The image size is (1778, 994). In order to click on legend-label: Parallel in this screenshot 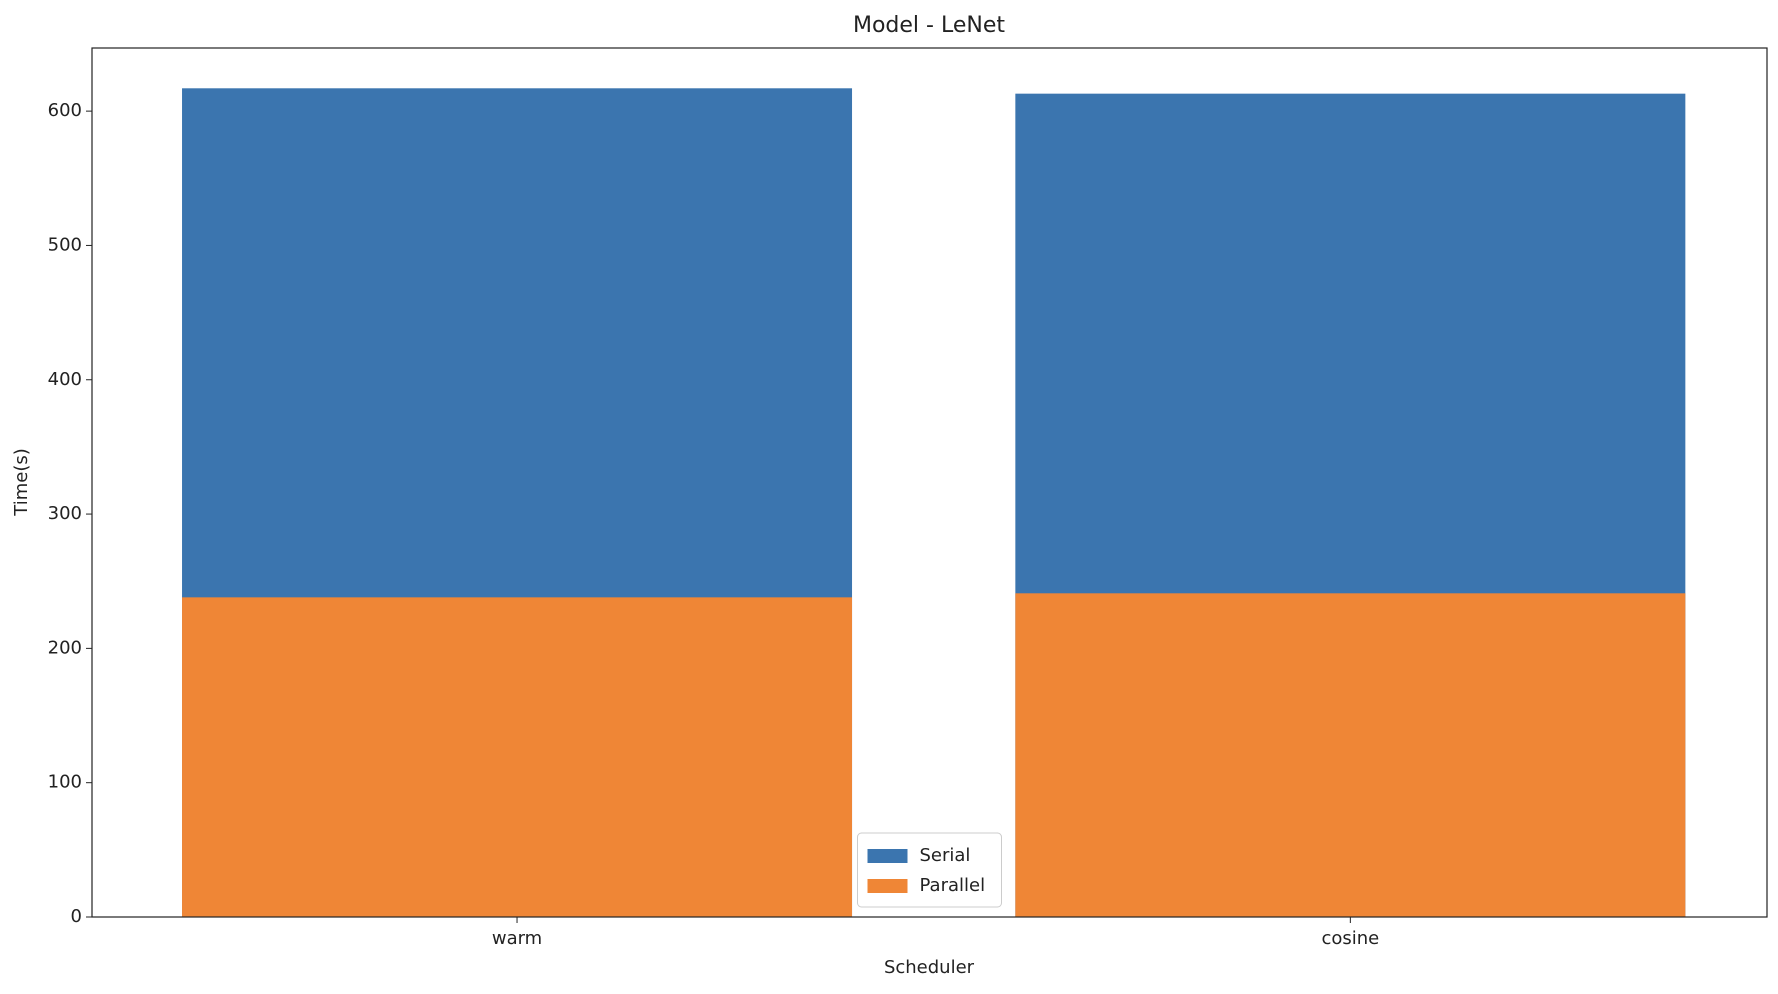, I will do `click(953, 885)`.